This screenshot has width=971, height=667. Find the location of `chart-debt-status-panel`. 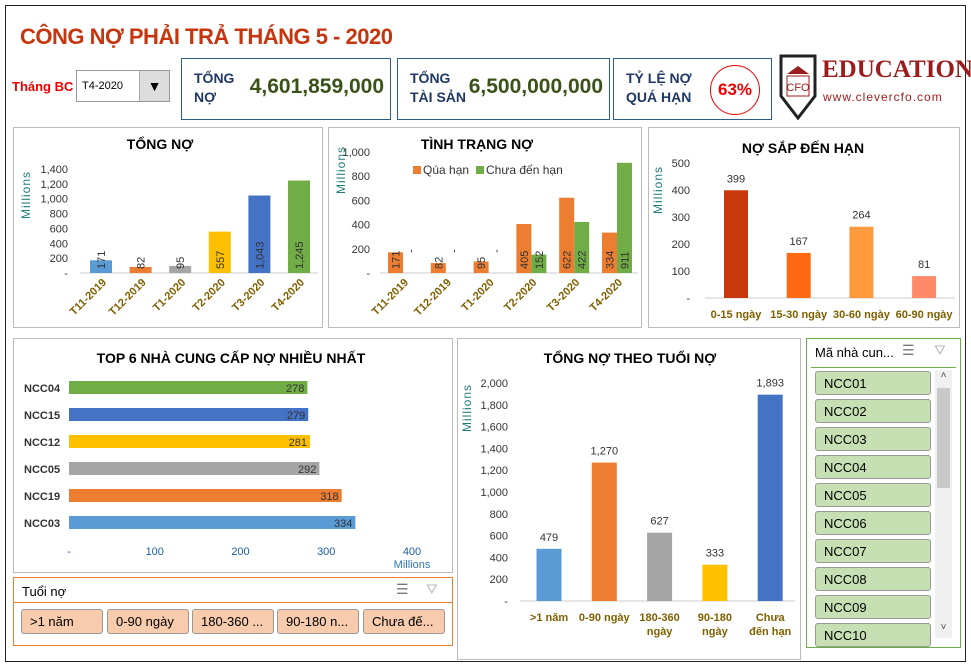

chart-debt-status-panel is located at coordinates (485, 227).